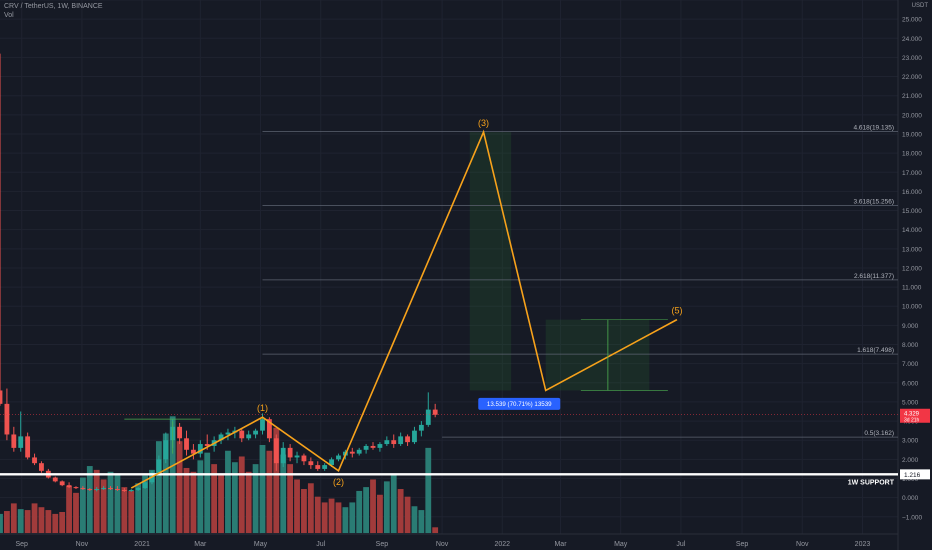 The image size is (932, 550). What do you see at coordinates (874, 276) in the screenshot?
I see `fib-label: 2.618(11.377)` at bounding box center [874, 276].